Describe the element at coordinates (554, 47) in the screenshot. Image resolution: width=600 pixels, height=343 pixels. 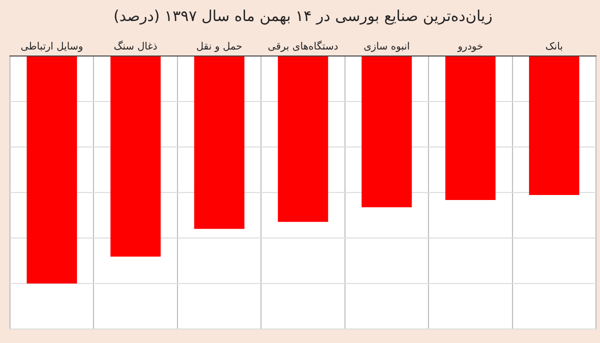
I see `x-tick-label: بانک` at that location.